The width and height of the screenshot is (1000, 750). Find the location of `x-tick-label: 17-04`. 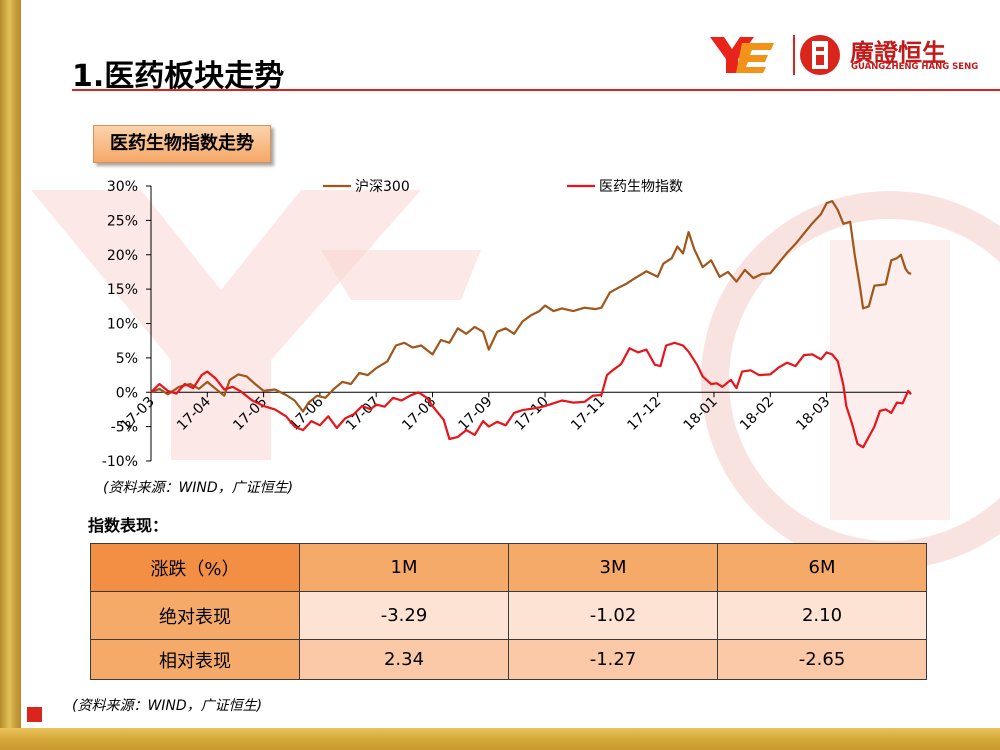

x-tick-label: 17-04 is located at coordinates (194, 414).